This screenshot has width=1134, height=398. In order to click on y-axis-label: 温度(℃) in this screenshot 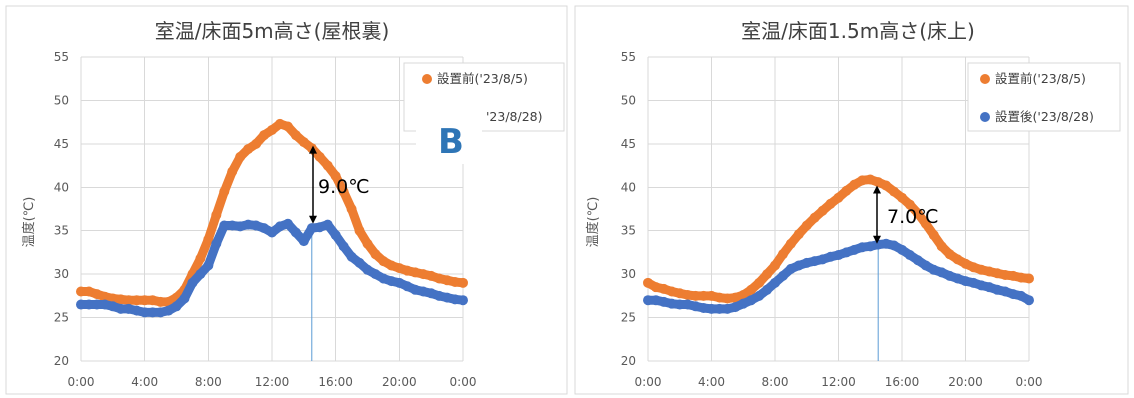, I will do `click(29, 222)`.